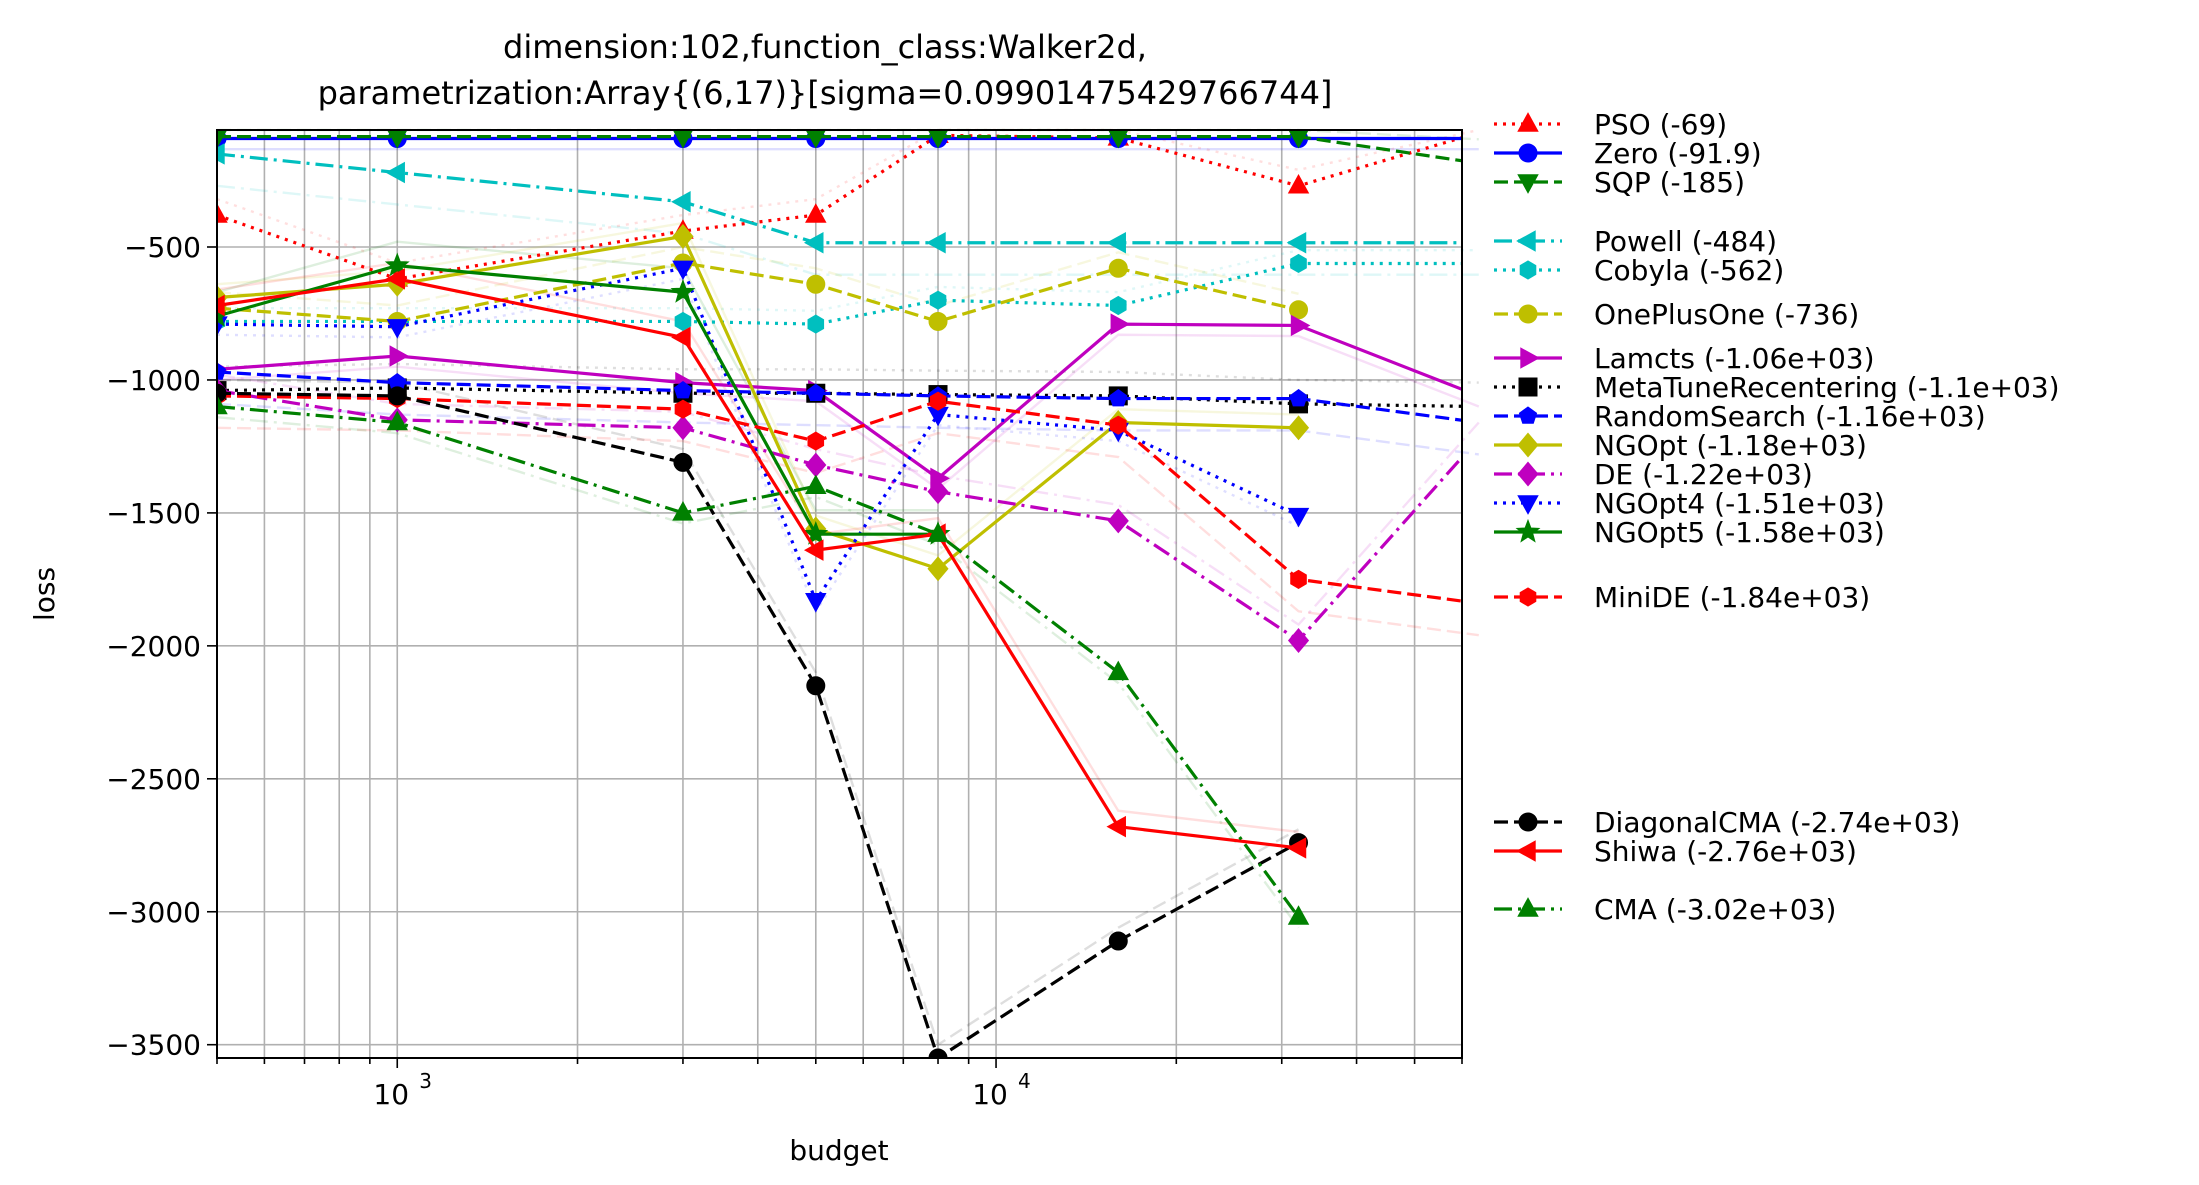 Image resolution: width=2199 pixels, height=1185 pixels. I want to click on y-tick-label: −500, so click(162, 247).